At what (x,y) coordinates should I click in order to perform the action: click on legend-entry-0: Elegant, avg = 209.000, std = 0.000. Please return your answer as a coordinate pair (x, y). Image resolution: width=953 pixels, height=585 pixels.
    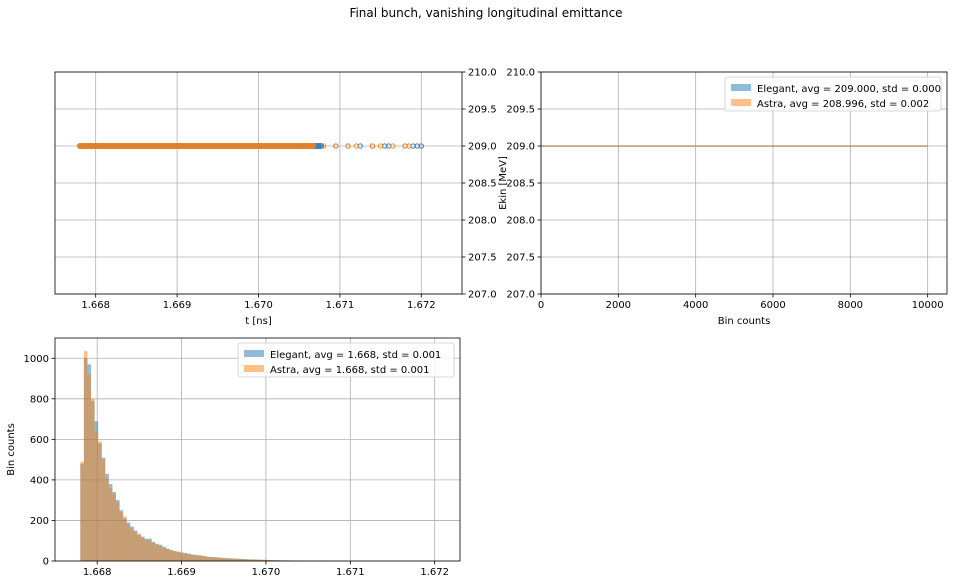
    Looking at the image, I should click on (849, 89).